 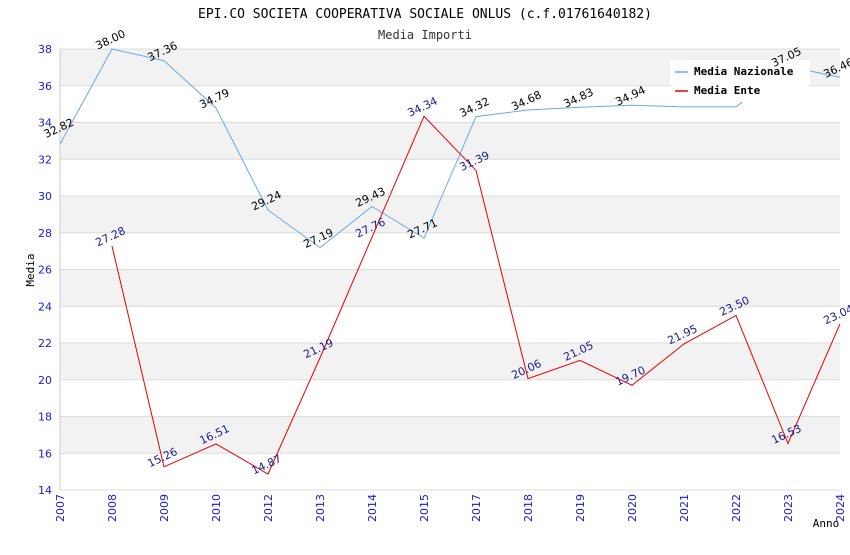 What do you see at coordinates (476, 508) in the screenshot?
I see `x-tick-label: 2017` at bounding box center [476, 508].